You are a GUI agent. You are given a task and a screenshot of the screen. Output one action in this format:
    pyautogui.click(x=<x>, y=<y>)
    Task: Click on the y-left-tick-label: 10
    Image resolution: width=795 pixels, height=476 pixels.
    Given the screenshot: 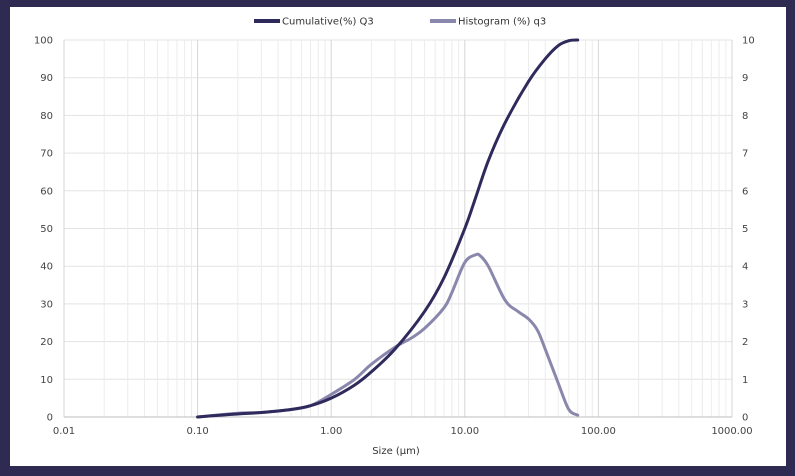 What is the action you would take?
    pyautogui.click(x=46, y=380)
    